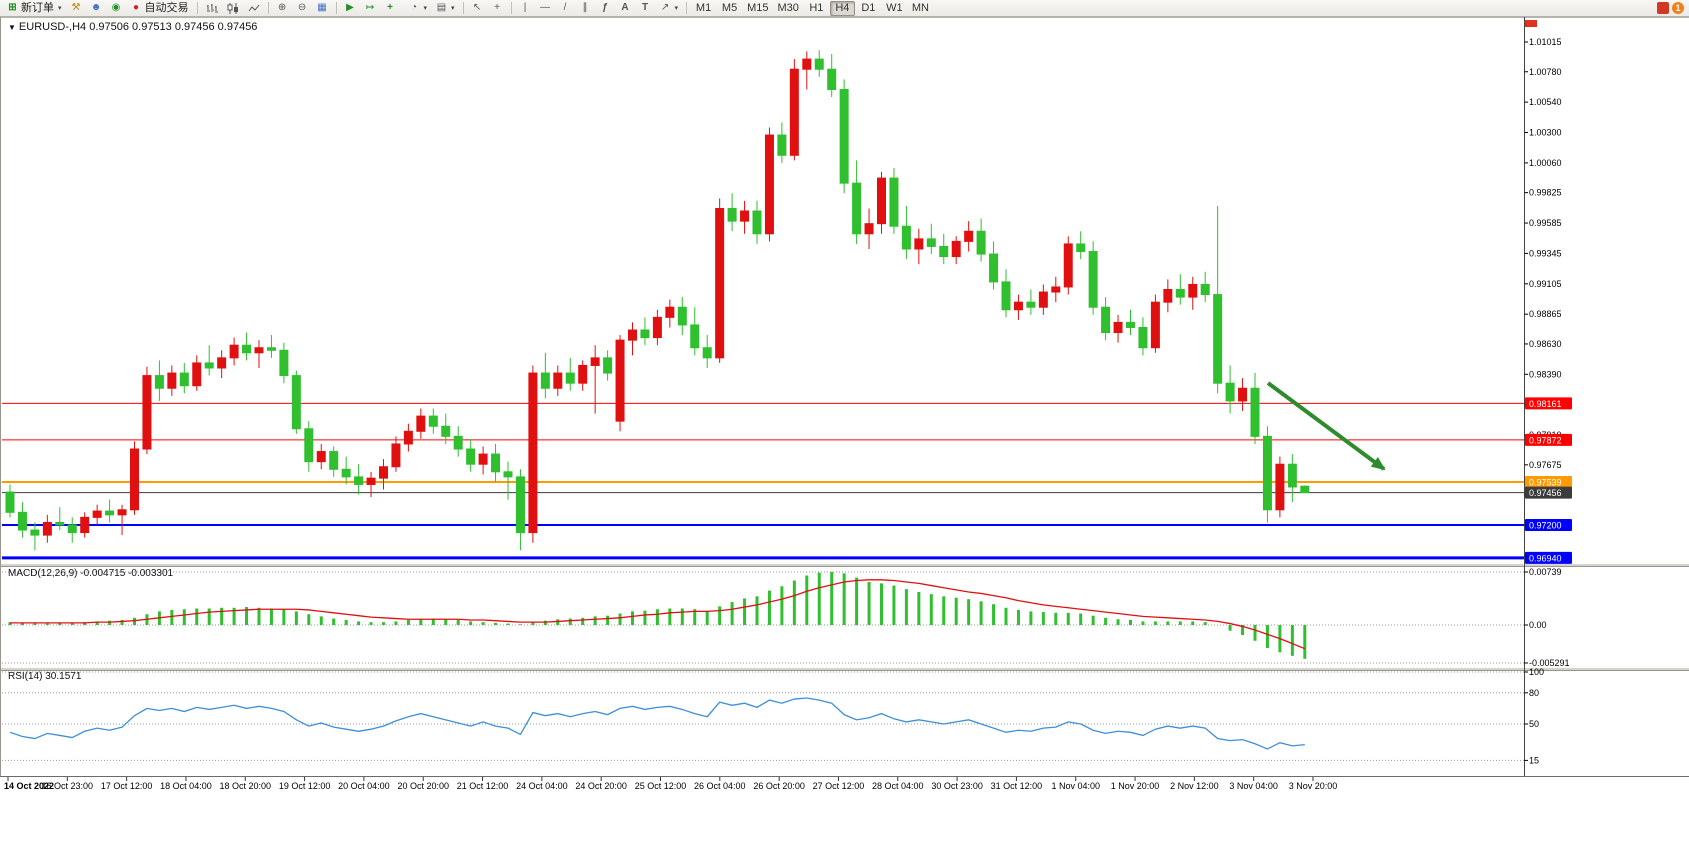  What do you see at coordinates (96, 8) in the screenshot?
I see `profile-button: ☻` at bounding box center [96, 8].